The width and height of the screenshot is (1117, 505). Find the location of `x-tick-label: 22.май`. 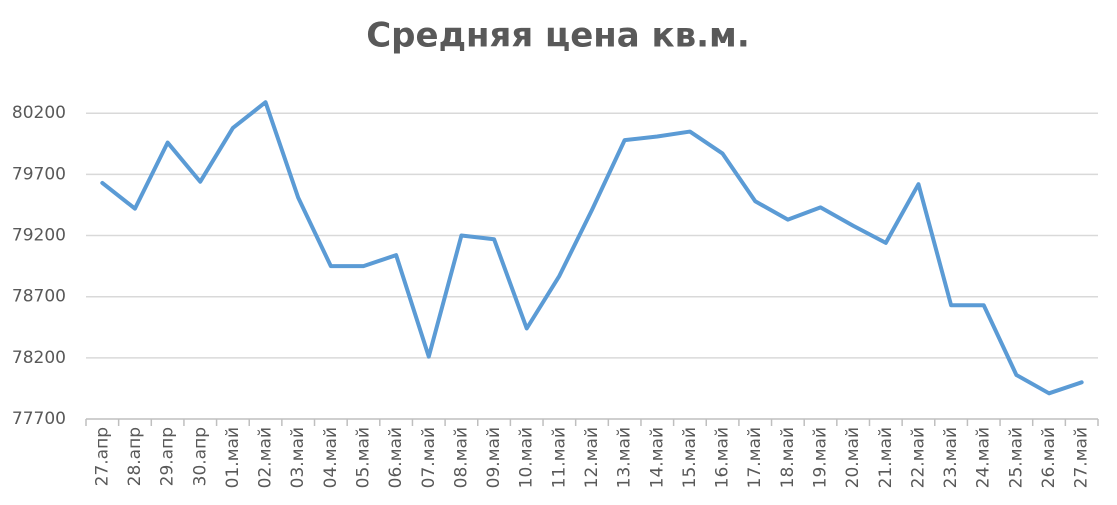

x-tick-label: 22.май is located at coordinates (918, 457).